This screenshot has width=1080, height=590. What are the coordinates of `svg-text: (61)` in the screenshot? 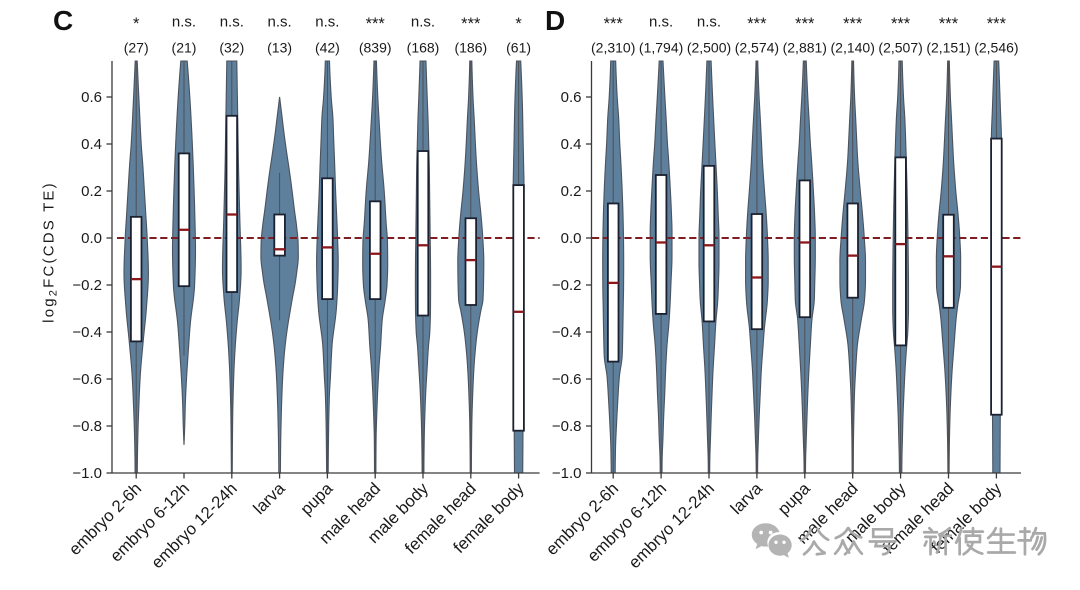 It's located at (518, 48).